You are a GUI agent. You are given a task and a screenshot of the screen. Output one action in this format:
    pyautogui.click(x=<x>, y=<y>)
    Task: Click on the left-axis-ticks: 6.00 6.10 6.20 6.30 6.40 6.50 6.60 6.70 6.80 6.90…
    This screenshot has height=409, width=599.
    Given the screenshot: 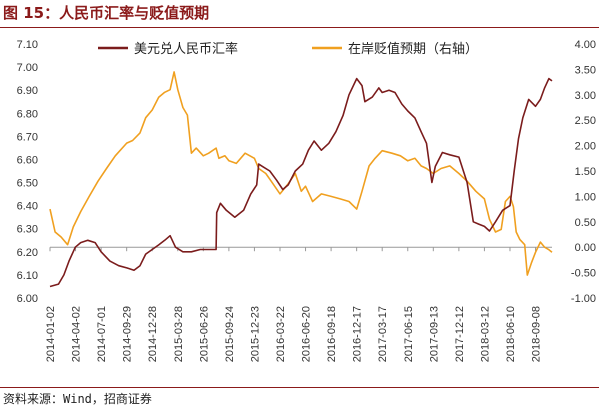 What is the action you would take?
    pyautogui.click(x=27, y=172)
    